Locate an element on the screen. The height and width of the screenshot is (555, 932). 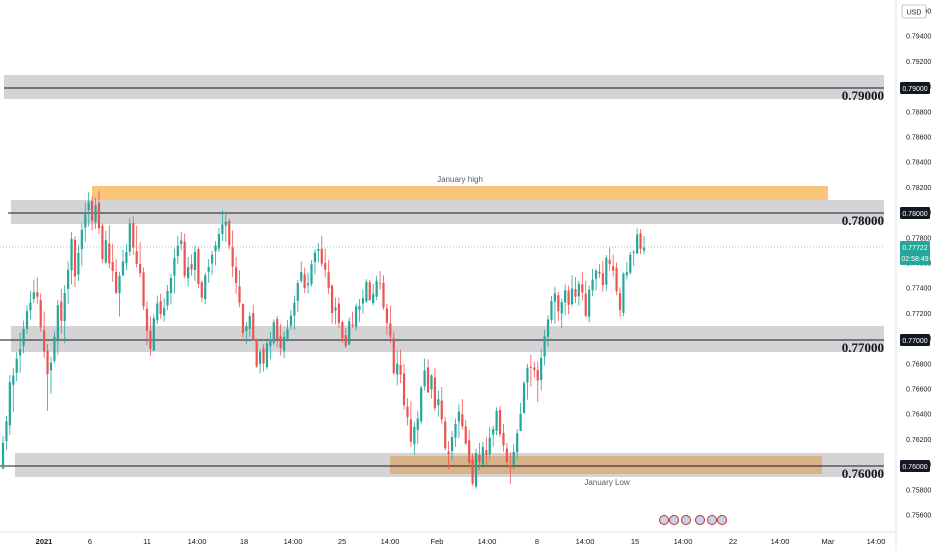
zone-0.78000 is located at coordinates (447, 212).